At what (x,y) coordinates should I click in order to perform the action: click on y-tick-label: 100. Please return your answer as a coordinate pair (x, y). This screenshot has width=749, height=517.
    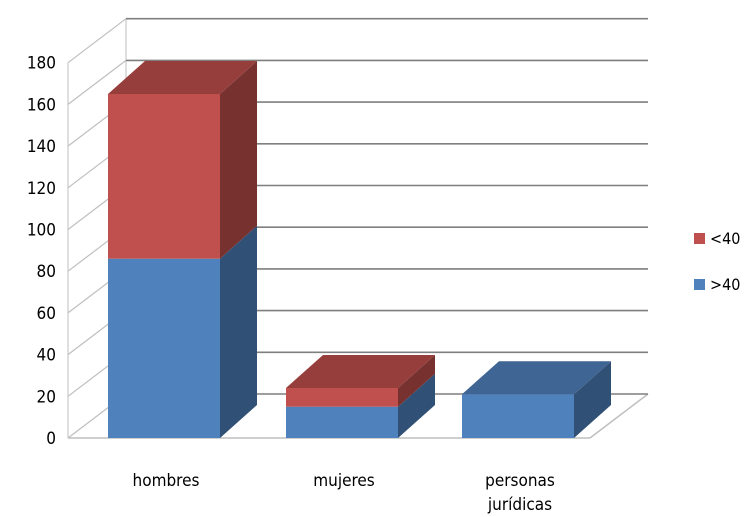
    Looking at the image, I should click on (41, 231).